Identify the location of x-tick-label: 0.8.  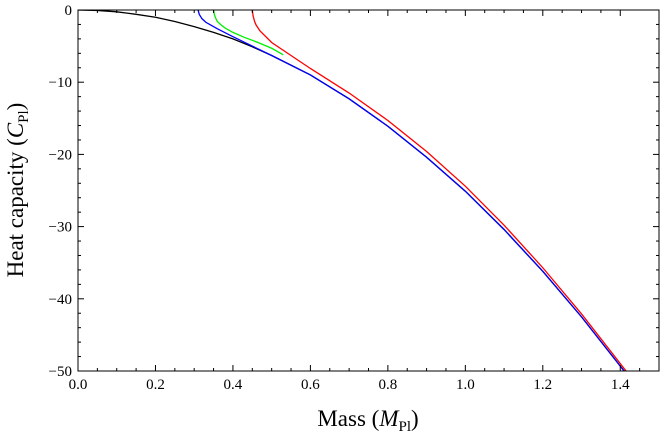
(387, 385).